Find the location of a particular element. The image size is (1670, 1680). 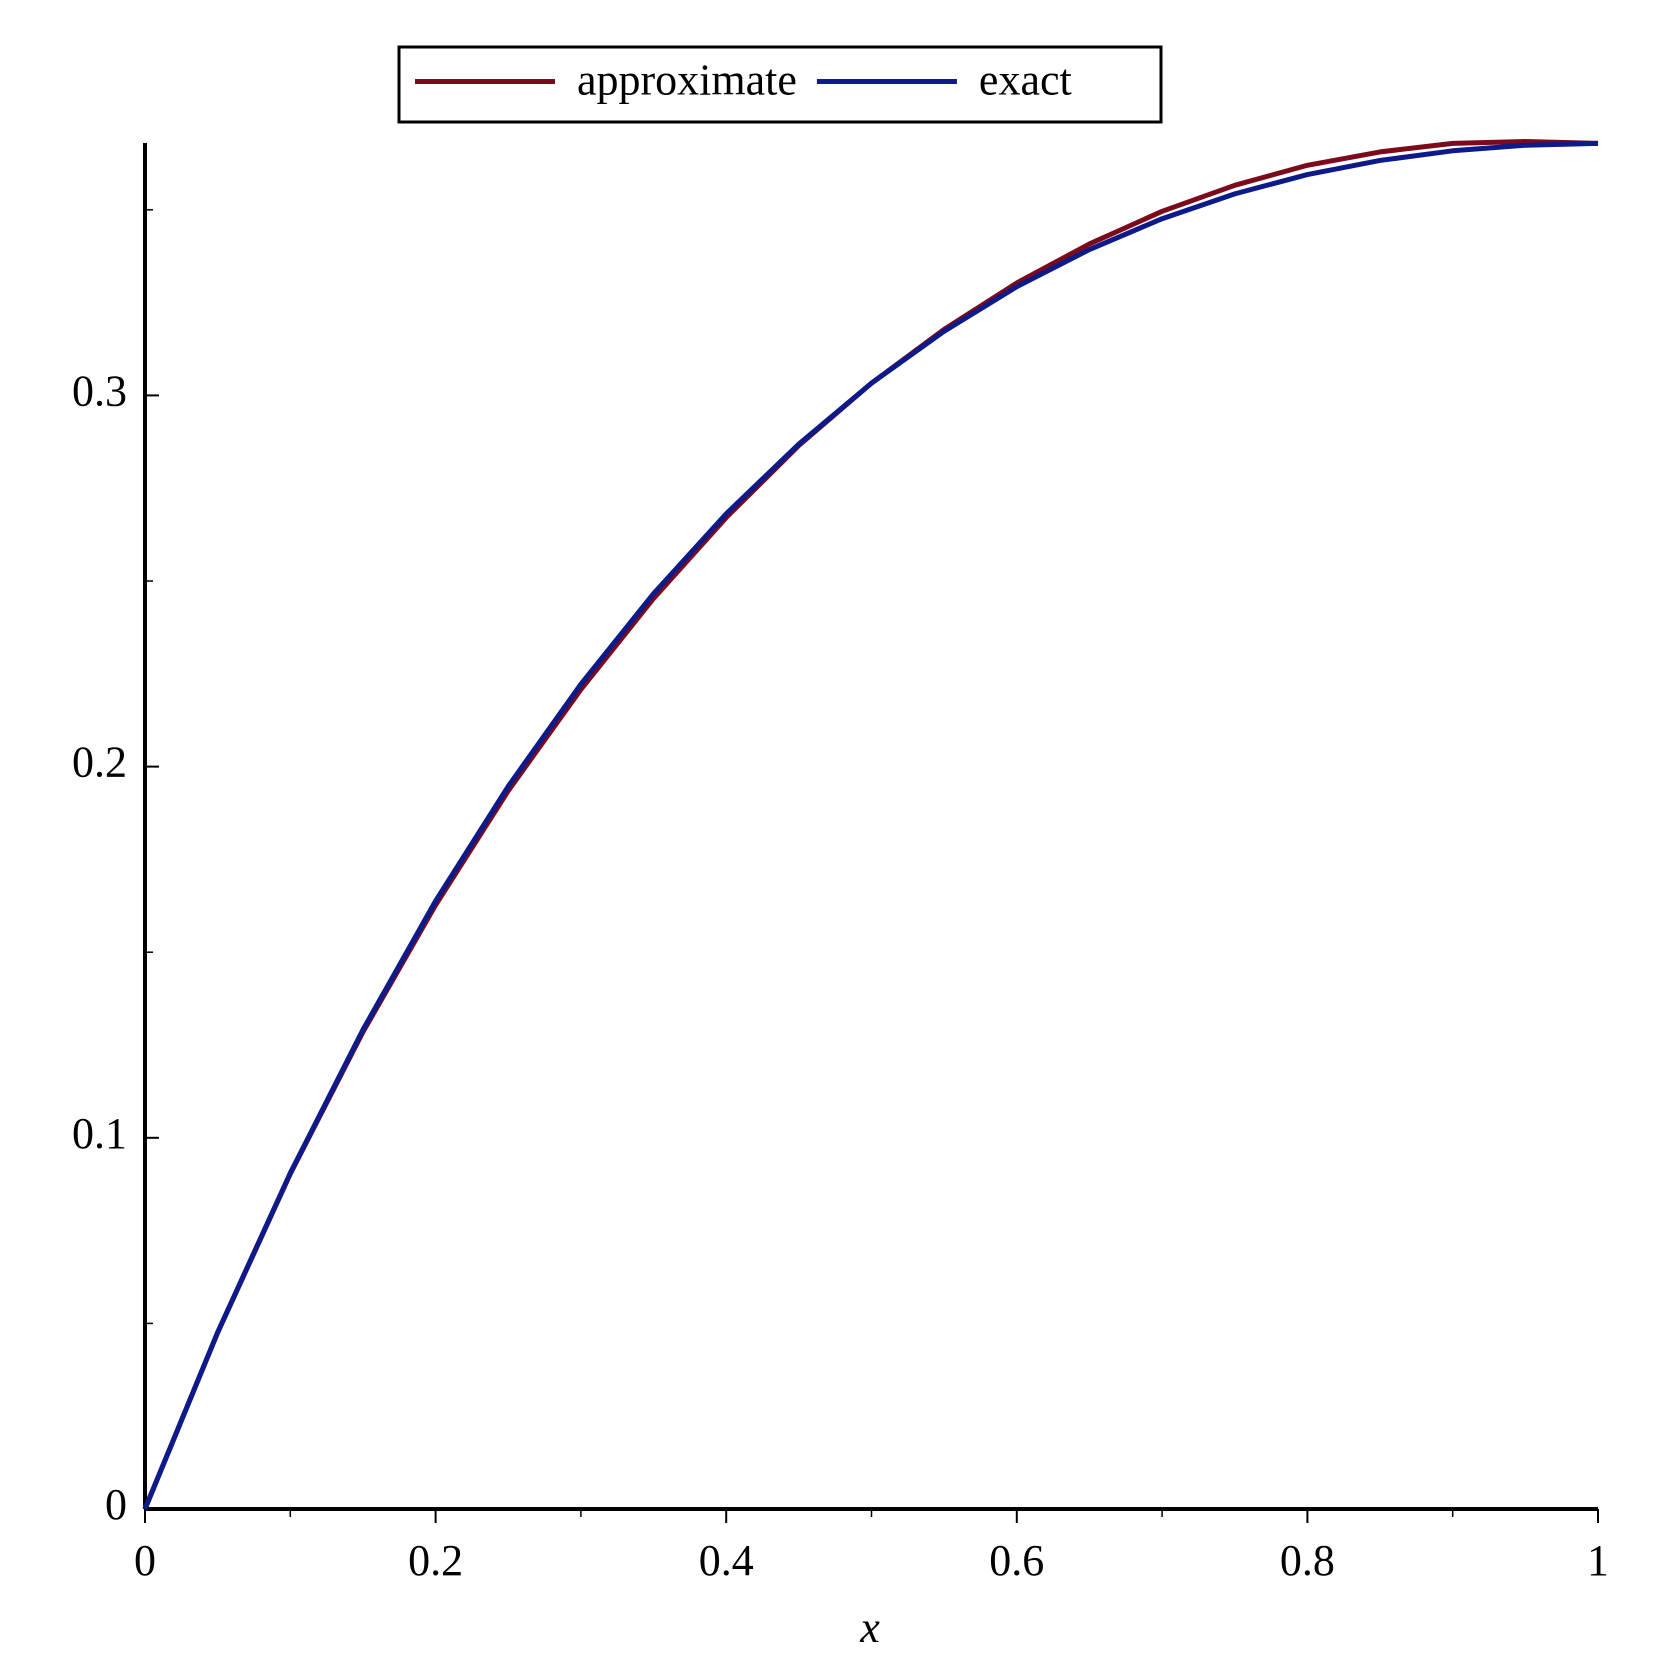

x-tick-label: 0.8 is located at coordinates (1307, 1560).